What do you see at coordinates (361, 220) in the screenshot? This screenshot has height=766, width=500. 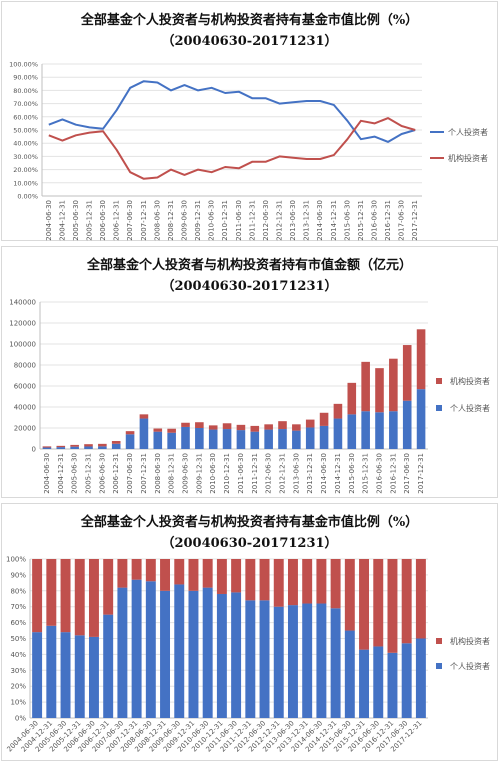 I see `x-tick-label: 2015-12-31` at bounding box center [361, 220].